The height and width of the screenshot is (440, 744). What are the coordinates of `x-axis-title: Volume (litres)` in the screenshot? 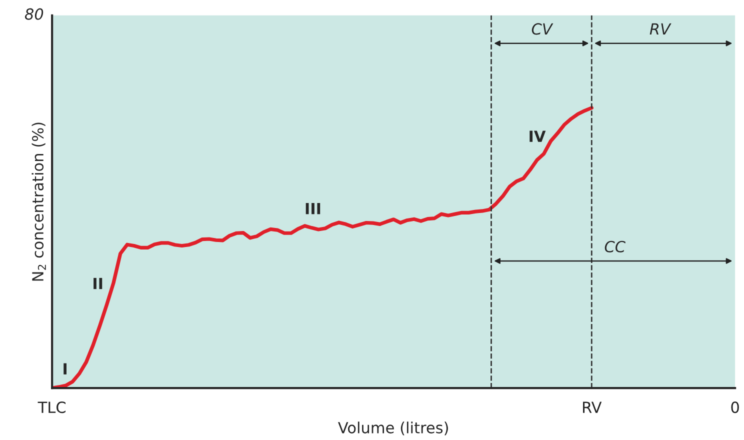 It's located at (393, 429).